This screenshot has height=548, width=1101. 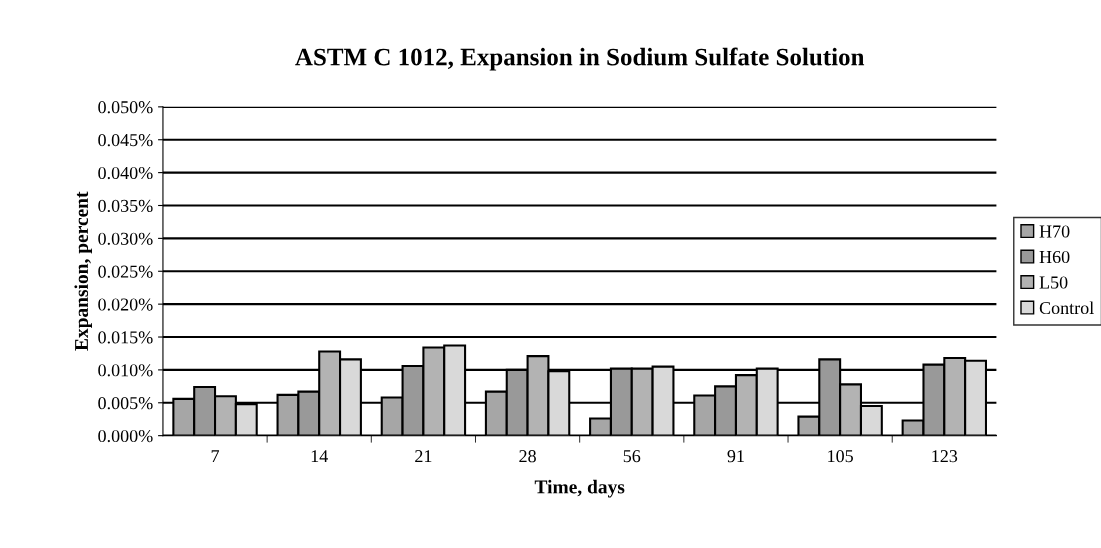 What do you see at coordinates (125, 140) in the screenshot?
I see `y-tick-label: 0.045%` at bounding box center [125, 140].